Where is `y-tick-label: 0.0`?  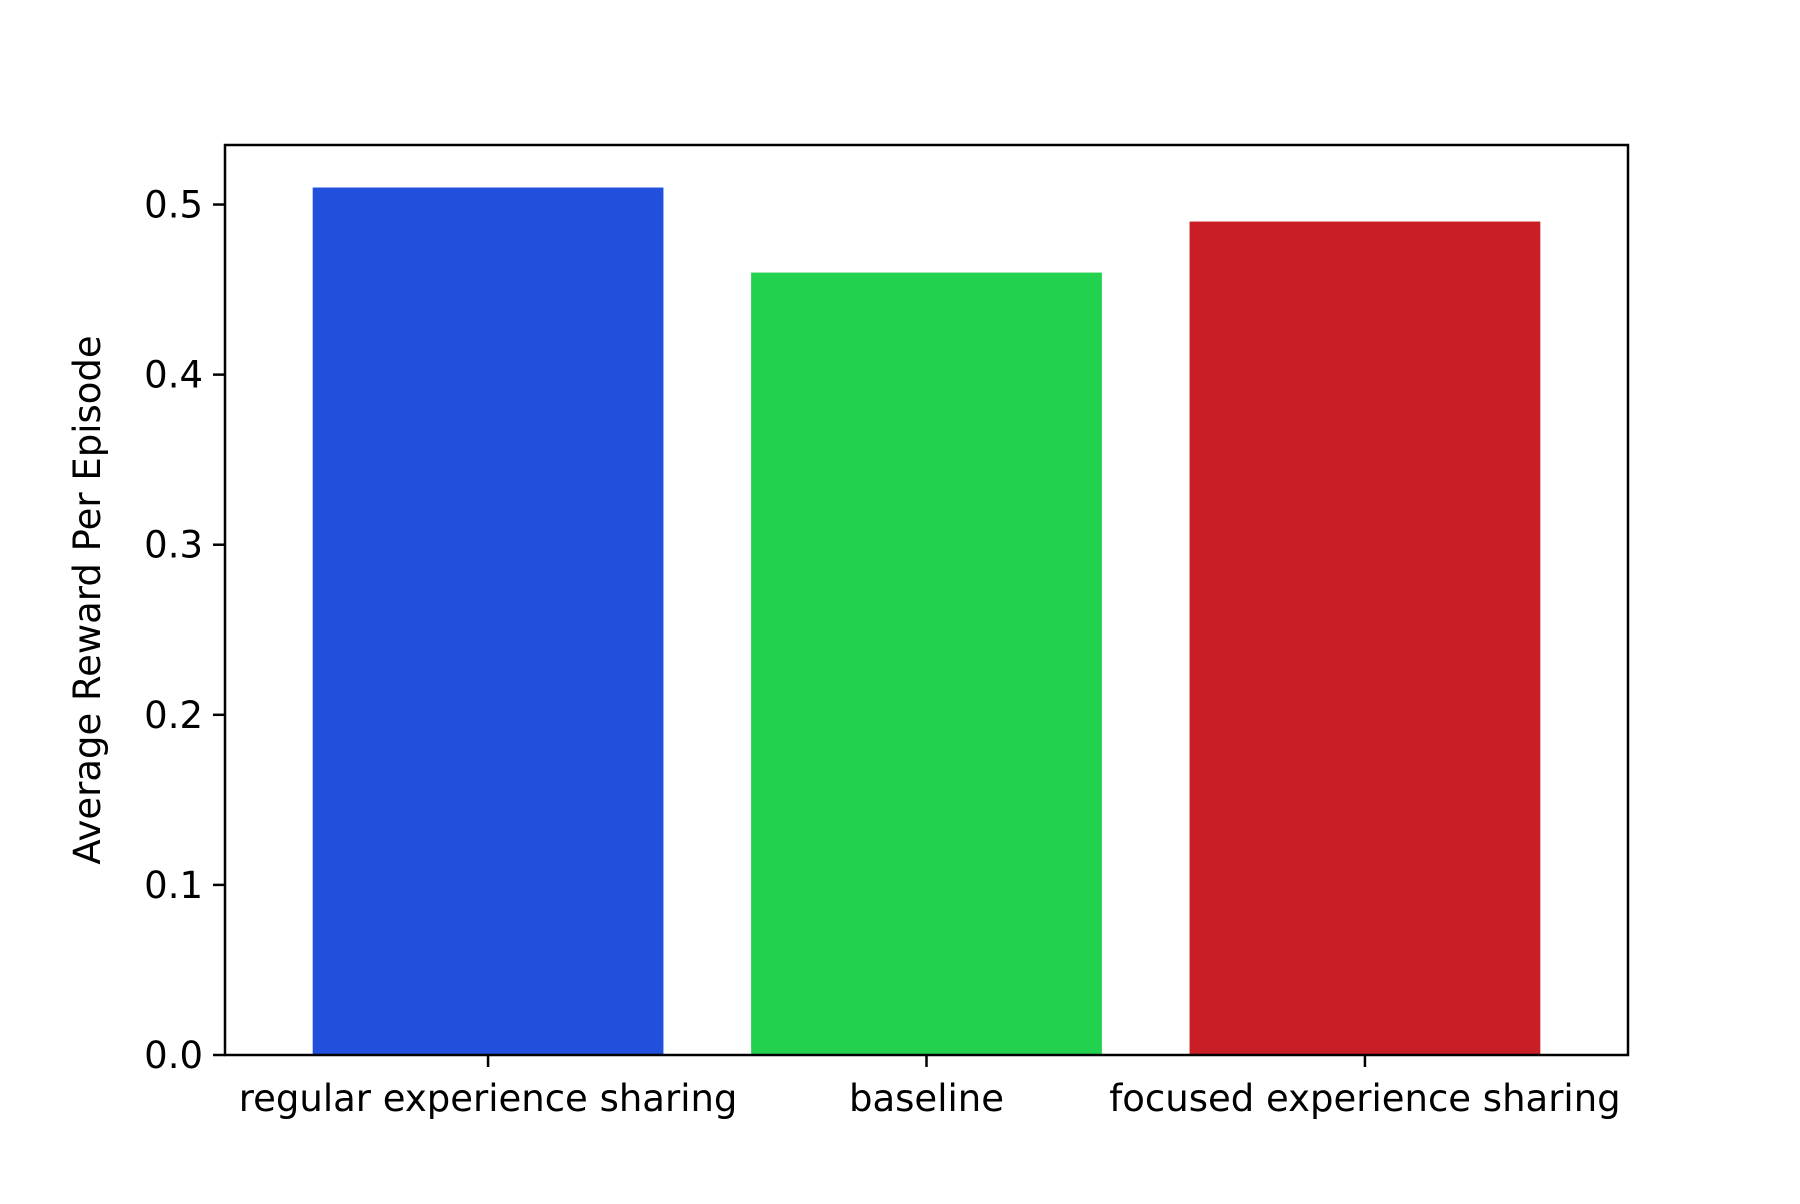
y-tick-label: 0.0 is located at coordinates (173, 1055).